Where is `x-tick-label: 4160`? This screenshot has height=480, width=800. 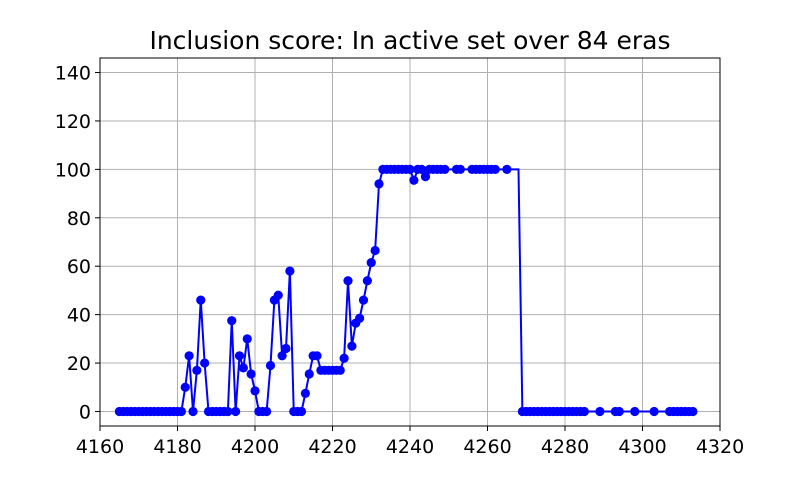
x-tick-label: 4160 is located at coordinates (100, 447).